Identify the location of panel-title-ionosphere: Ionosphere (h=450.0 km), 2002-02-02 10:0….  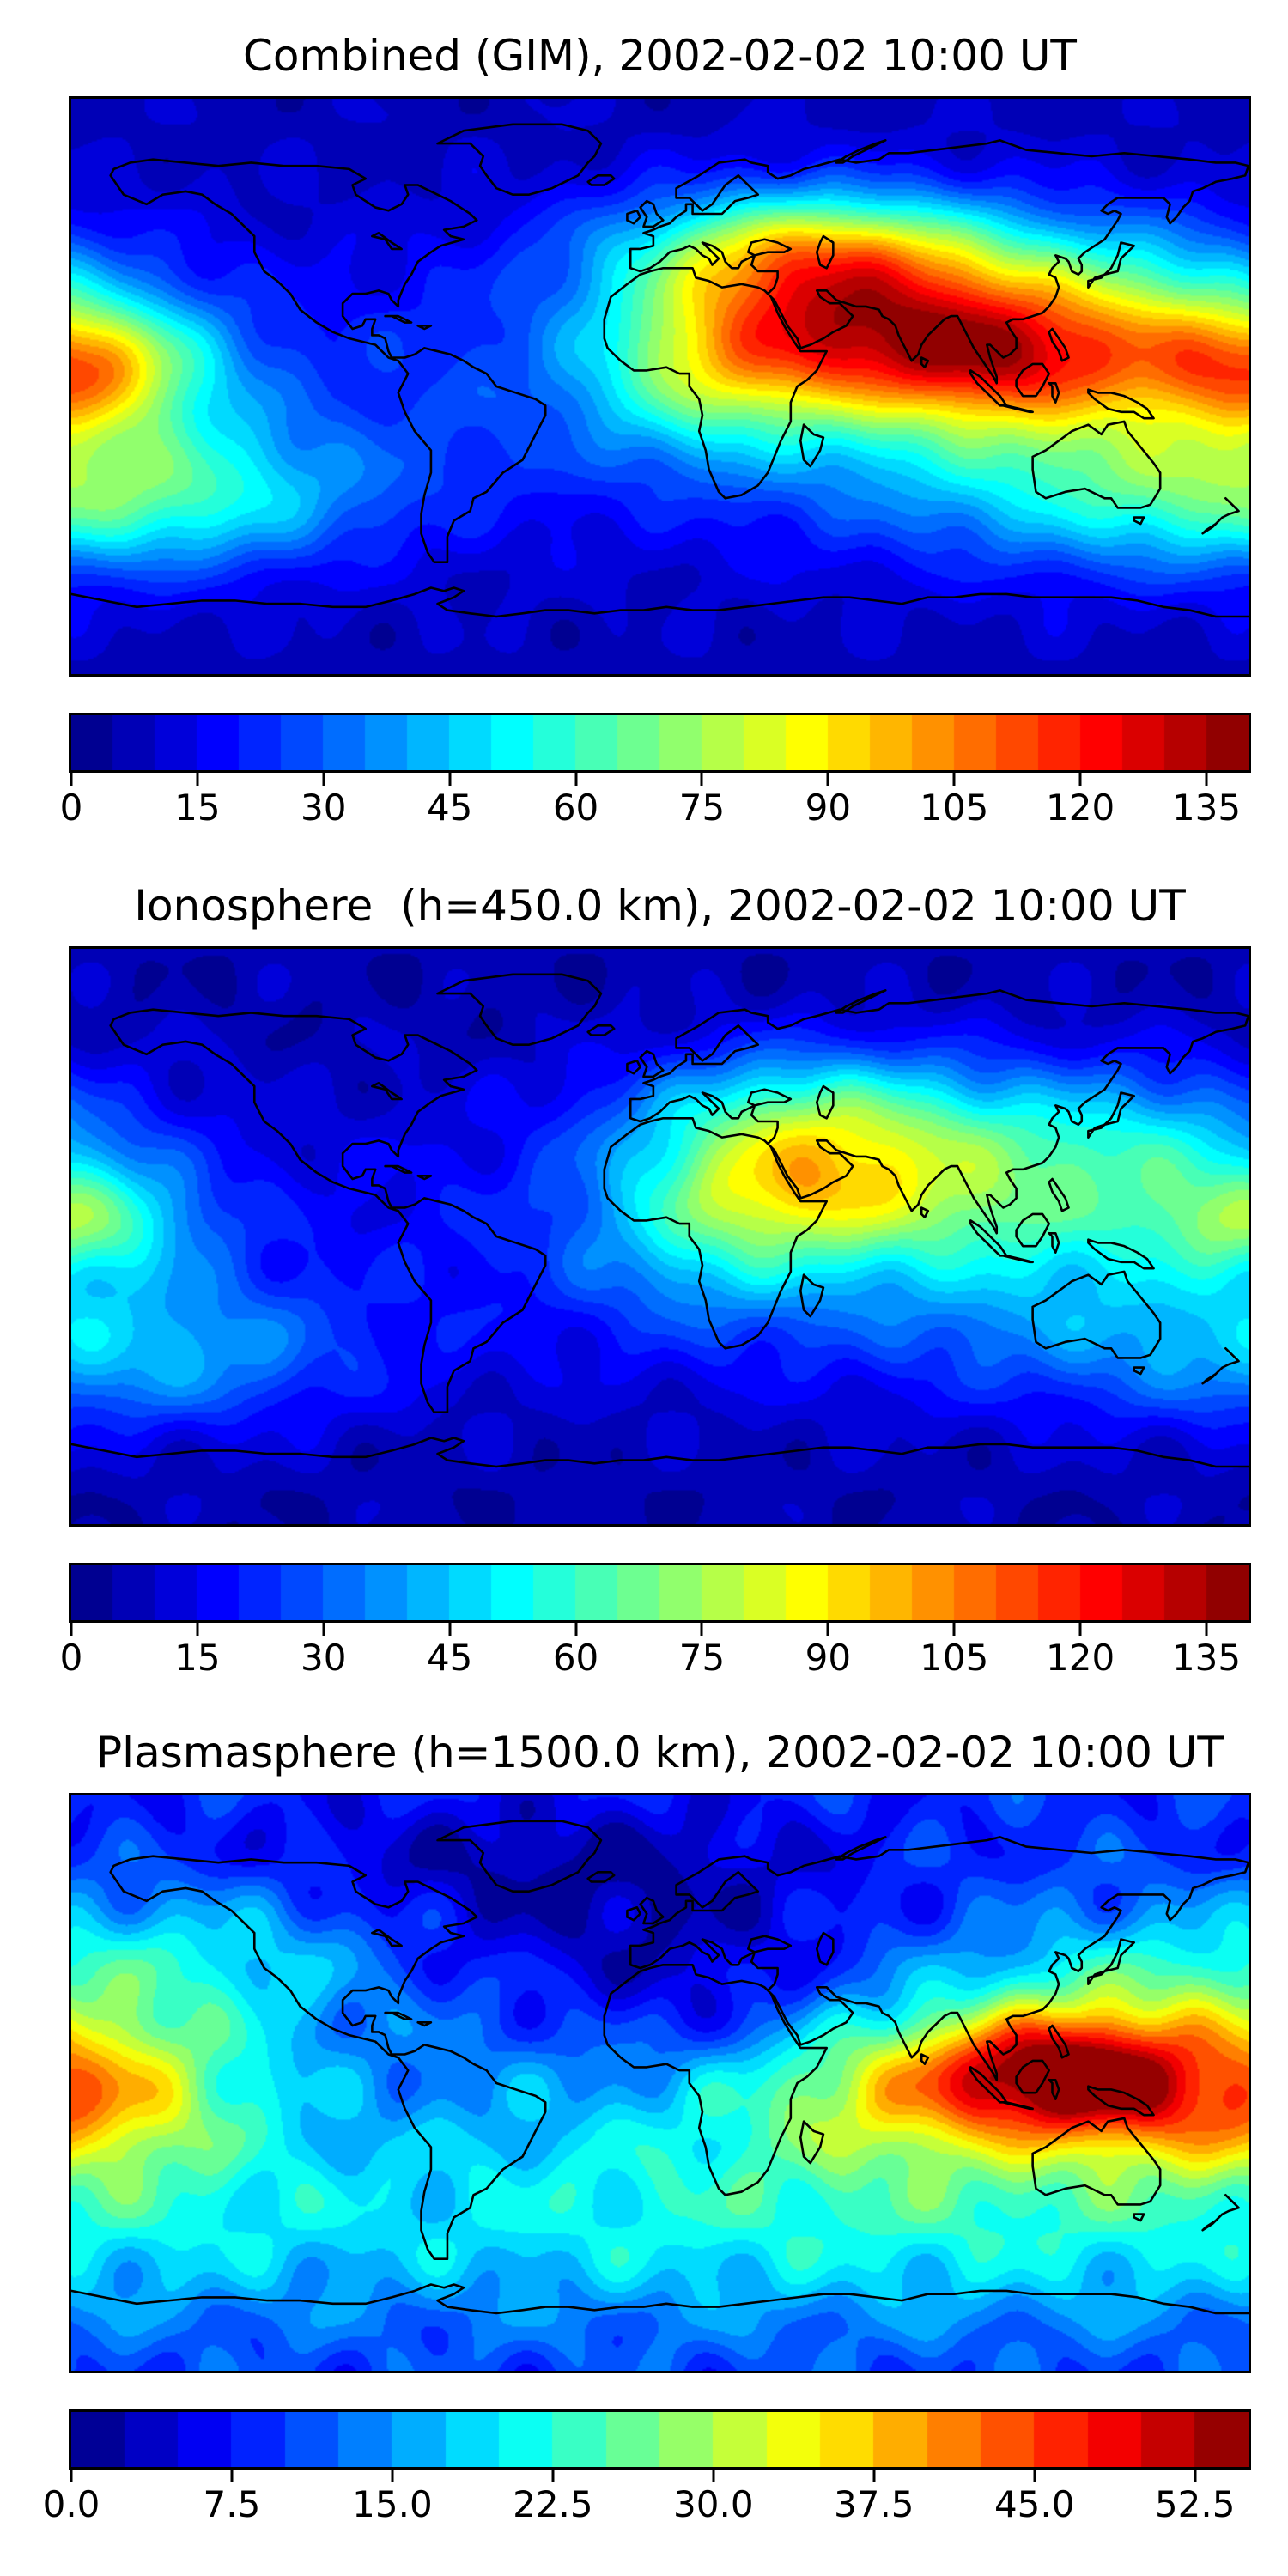
(660, 906).